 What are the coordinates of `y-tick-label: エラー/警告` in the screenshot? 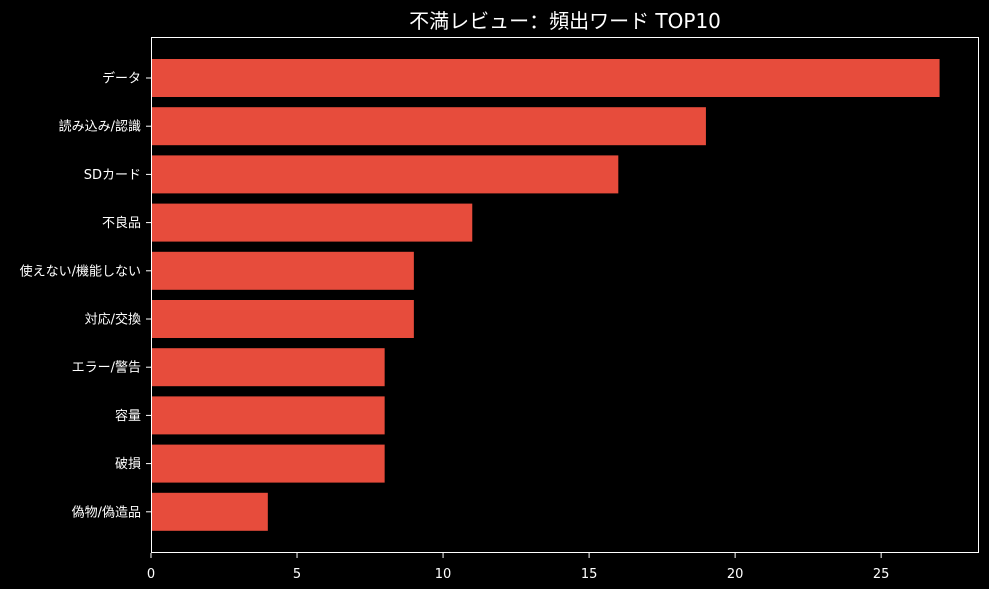 It's located at (106, 368).